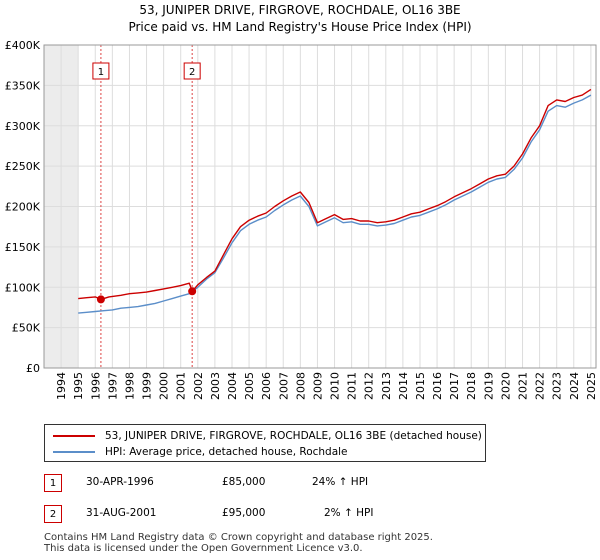  I want to click on legend-swatch-property, so click(74, 436).